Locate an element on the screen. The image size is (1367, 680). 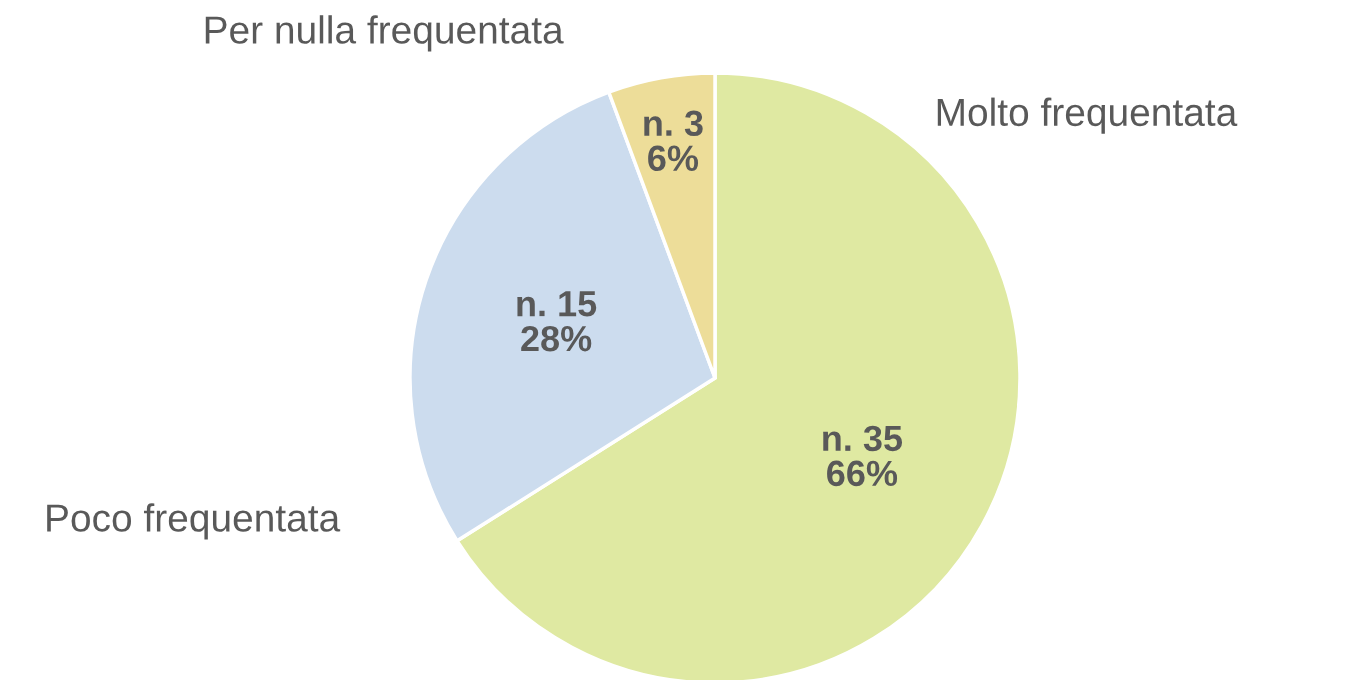
slice-label: Poco frequentata is located at coordinates (194, 521).